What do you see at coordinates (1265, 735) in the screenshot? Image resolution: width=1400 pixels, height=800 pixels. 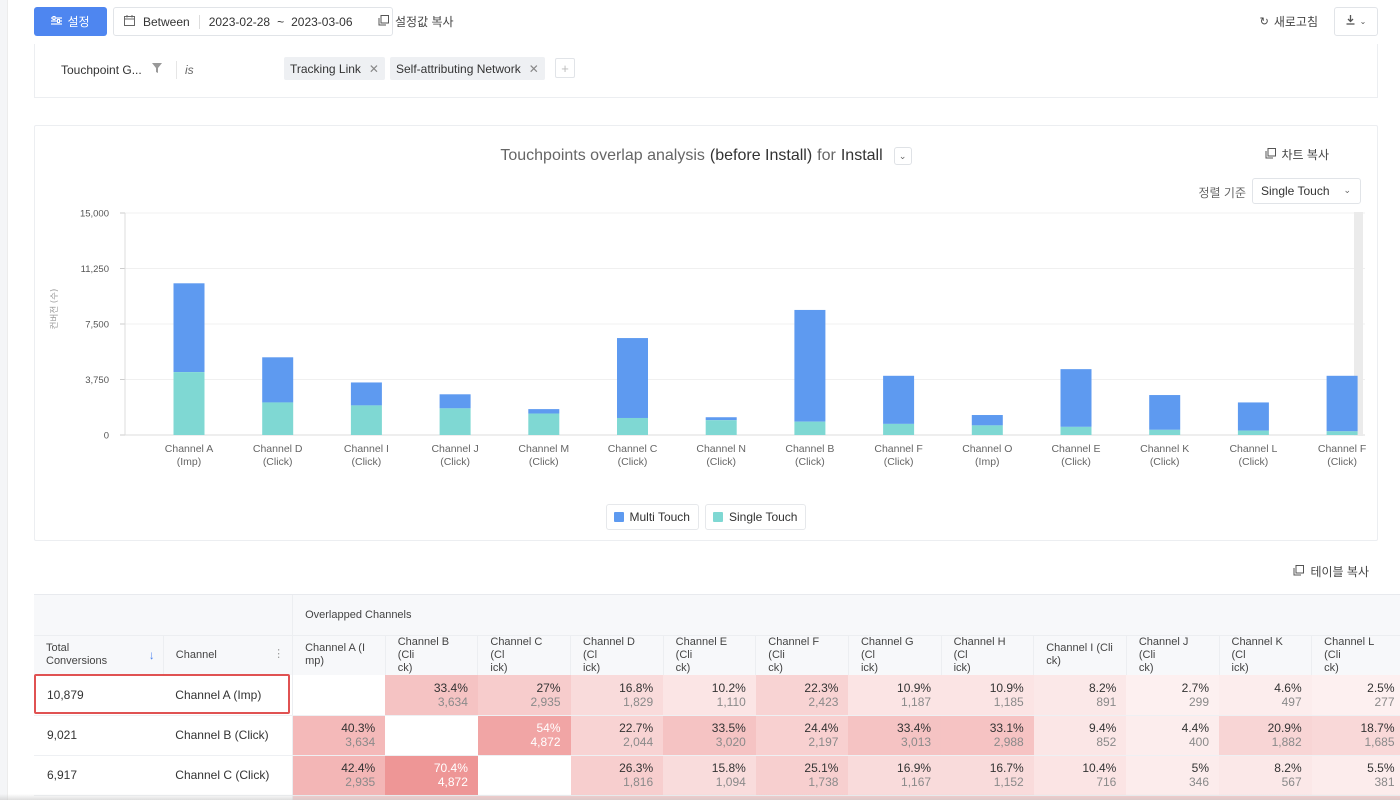 I see `overlap-cell: 20.9% 1,882` at bounding box center [1265, 735].